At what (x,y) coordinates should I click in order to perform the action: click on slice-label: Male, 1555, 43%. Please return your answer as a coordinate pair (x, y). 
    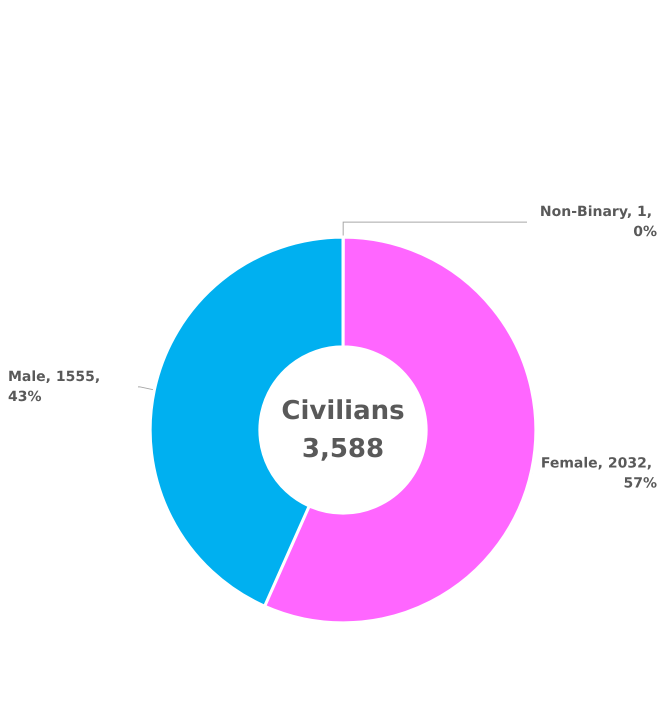
    Looking at the image, I should click on (57, 386).